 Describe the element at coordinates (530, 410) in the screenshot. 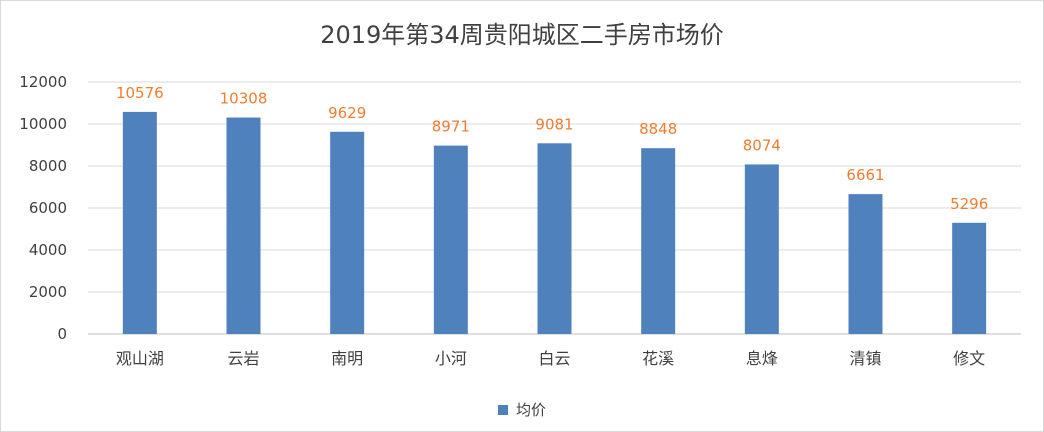

I see `legend-label: 均价` at that location.